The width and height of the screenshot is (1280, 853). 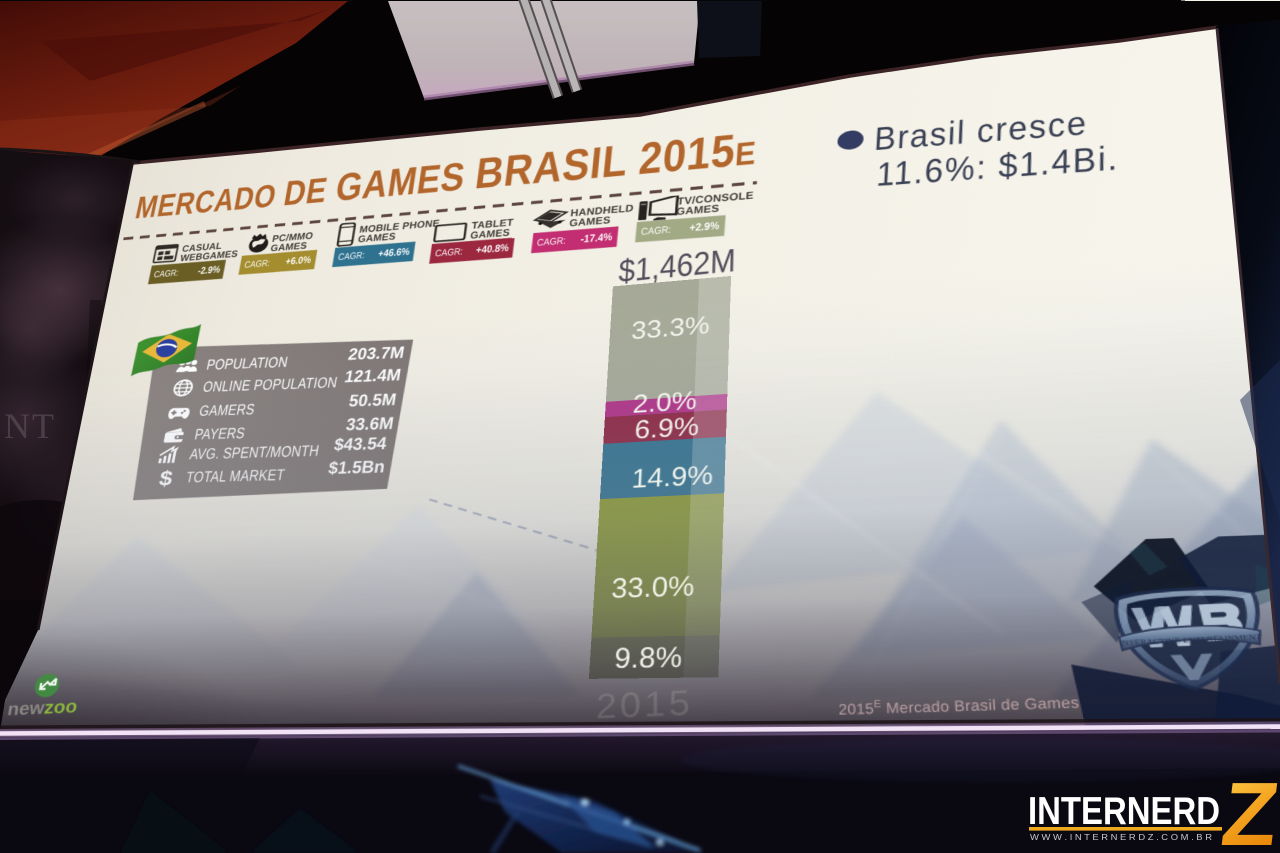 I want to click on svg-text: Z, so click(x=1248, y=808).